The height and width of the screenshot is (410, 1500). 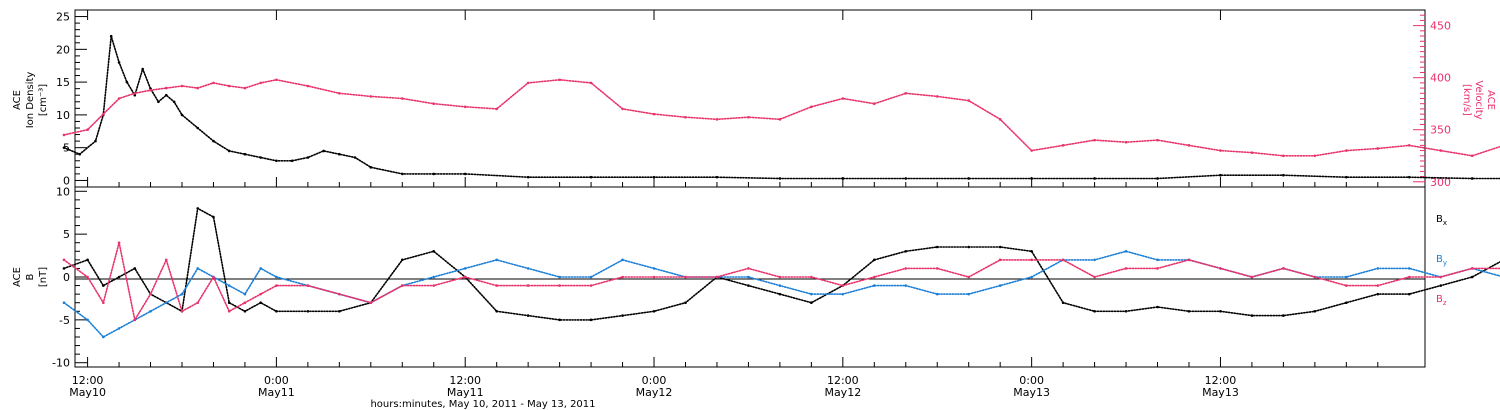 What do you see at coordinates (43, 277) in the screenshot?
I see `bfield-label-line3: [nT]` at bounding box center [43, 277].